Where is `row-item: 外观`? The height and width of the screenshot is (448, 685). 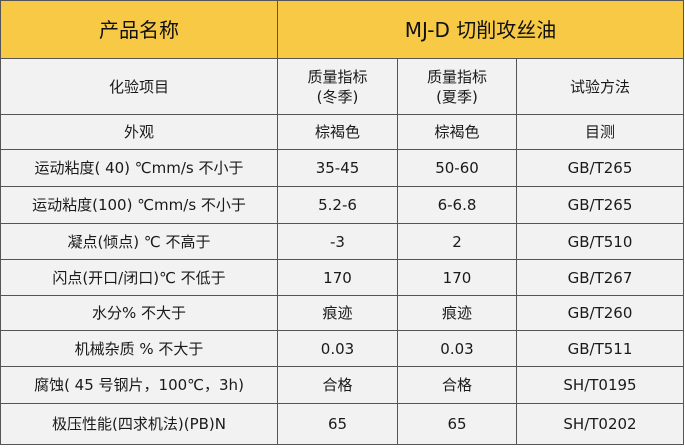
row-item: 外观 is located at coordinates (139, 132).